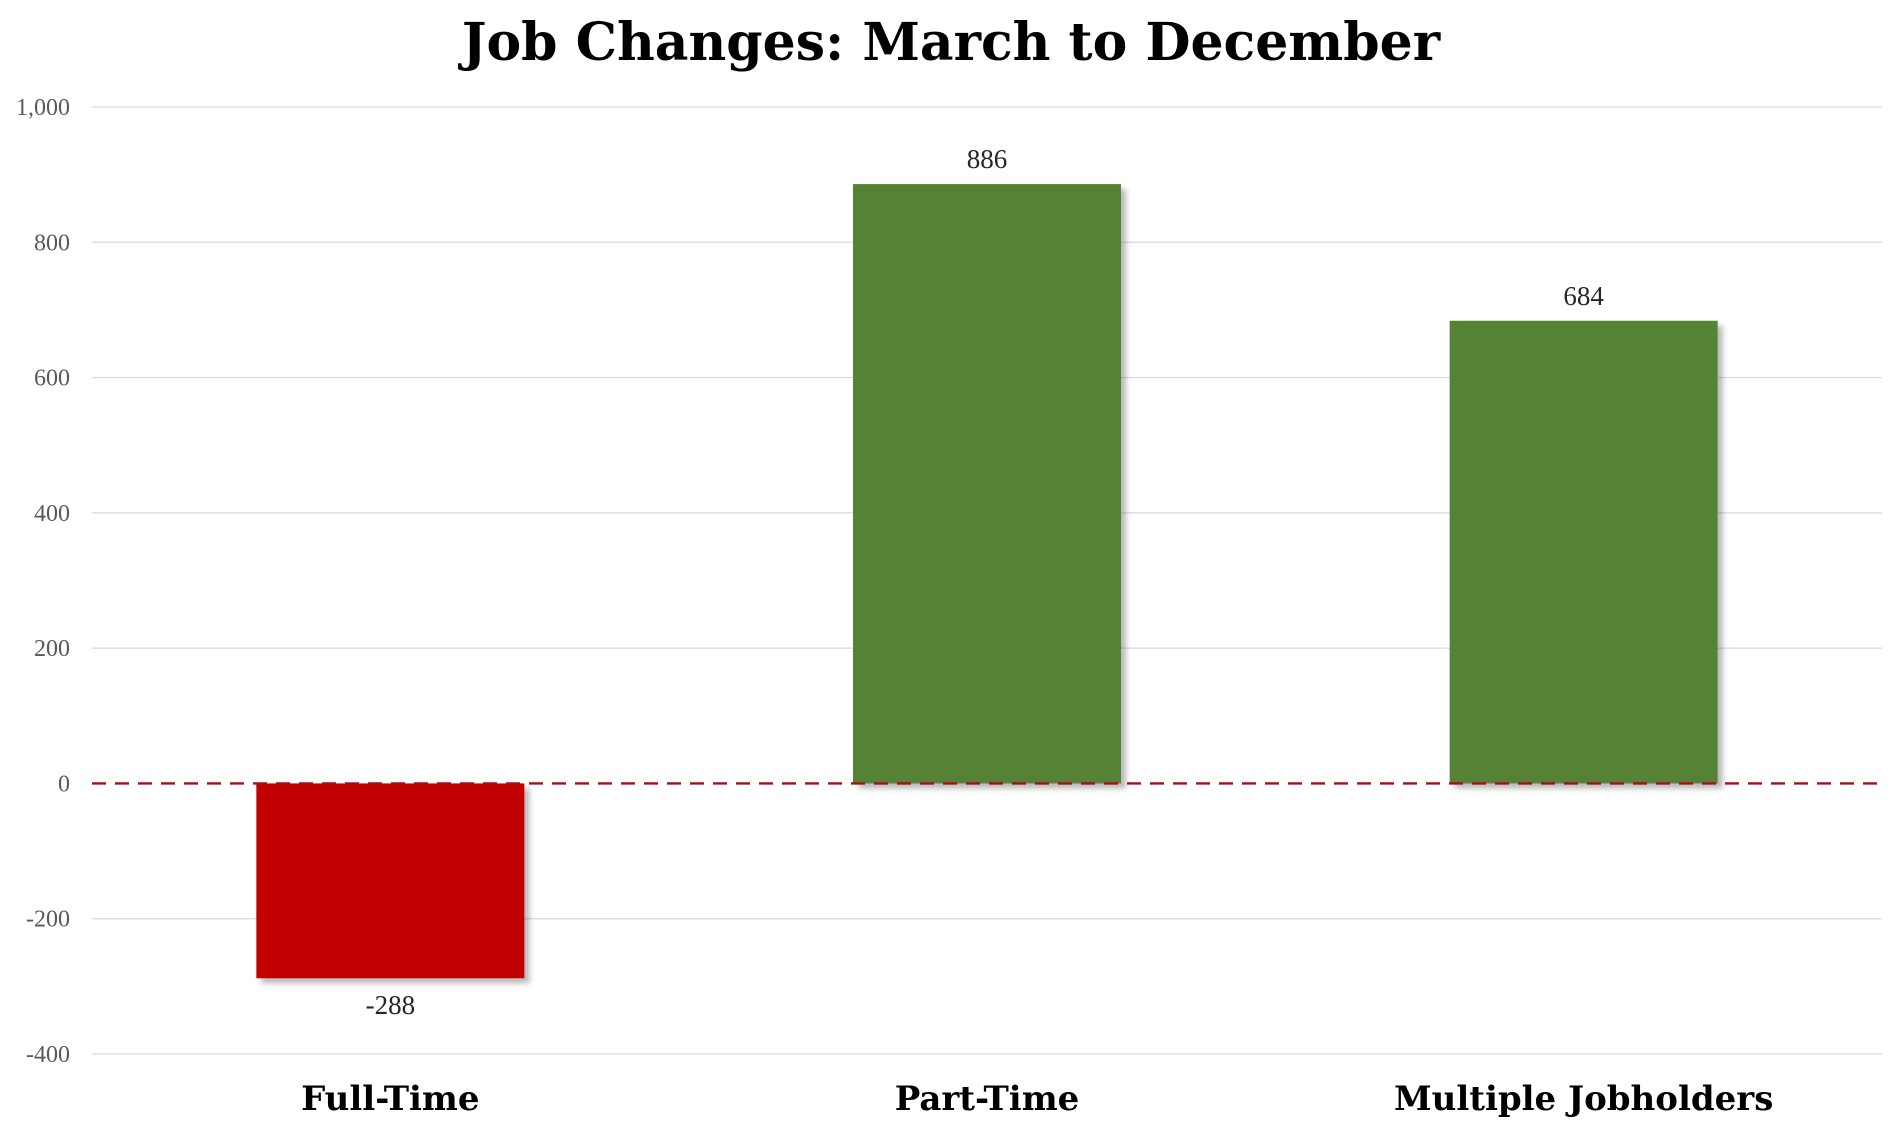 The image size is (1902, 1132). I want to click on bar-multiple-jobholders, so click(1583, 552).